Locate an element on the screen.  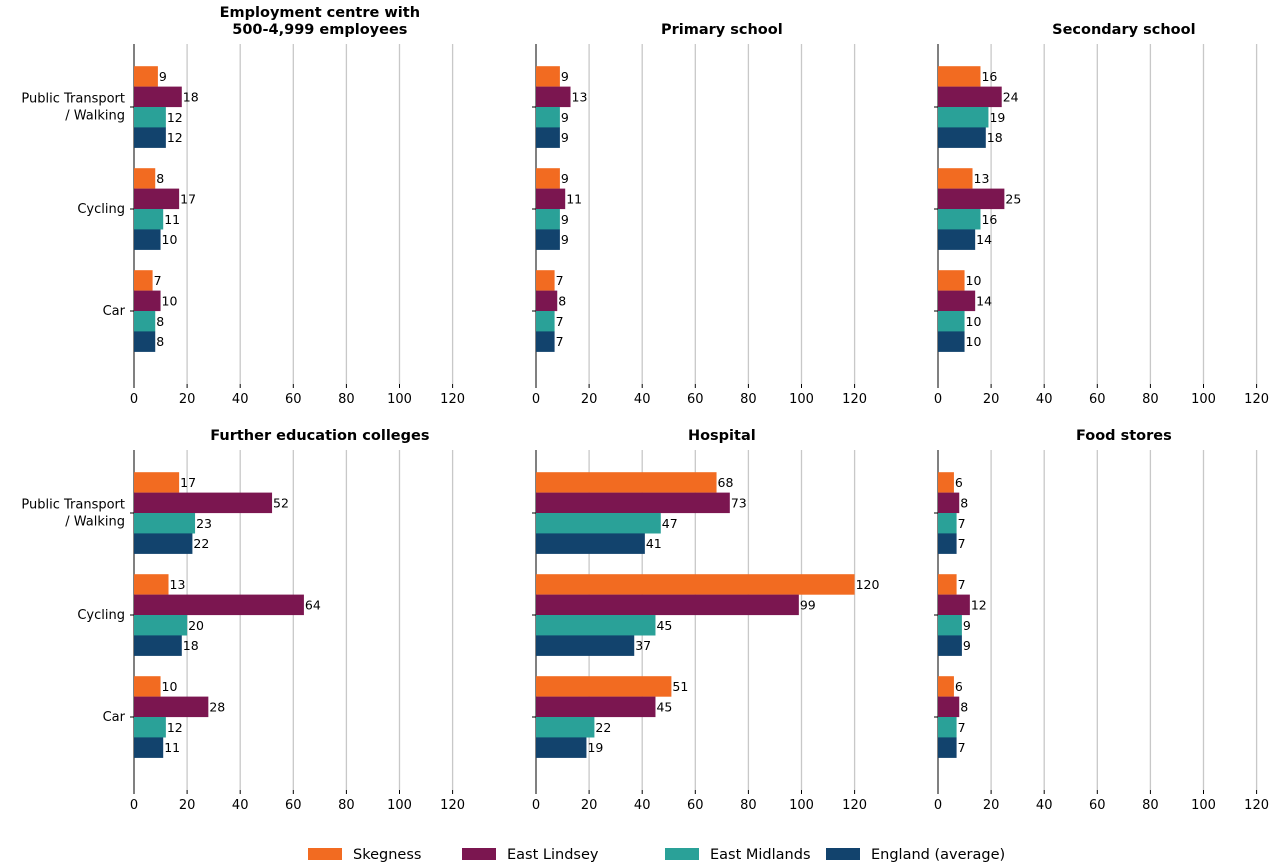
data-label: 73 is located at coordinates (739, 502).